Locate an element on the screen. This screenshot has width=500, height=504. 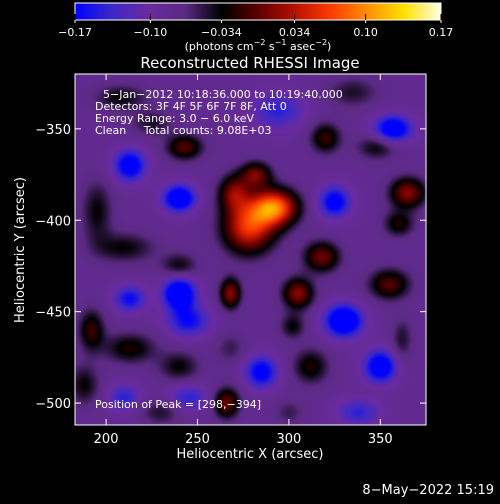
annotation-time-range: 5−Jan−2012 10:18:36.000 to 10:19:40.000 is located at coordinates (223, 94).